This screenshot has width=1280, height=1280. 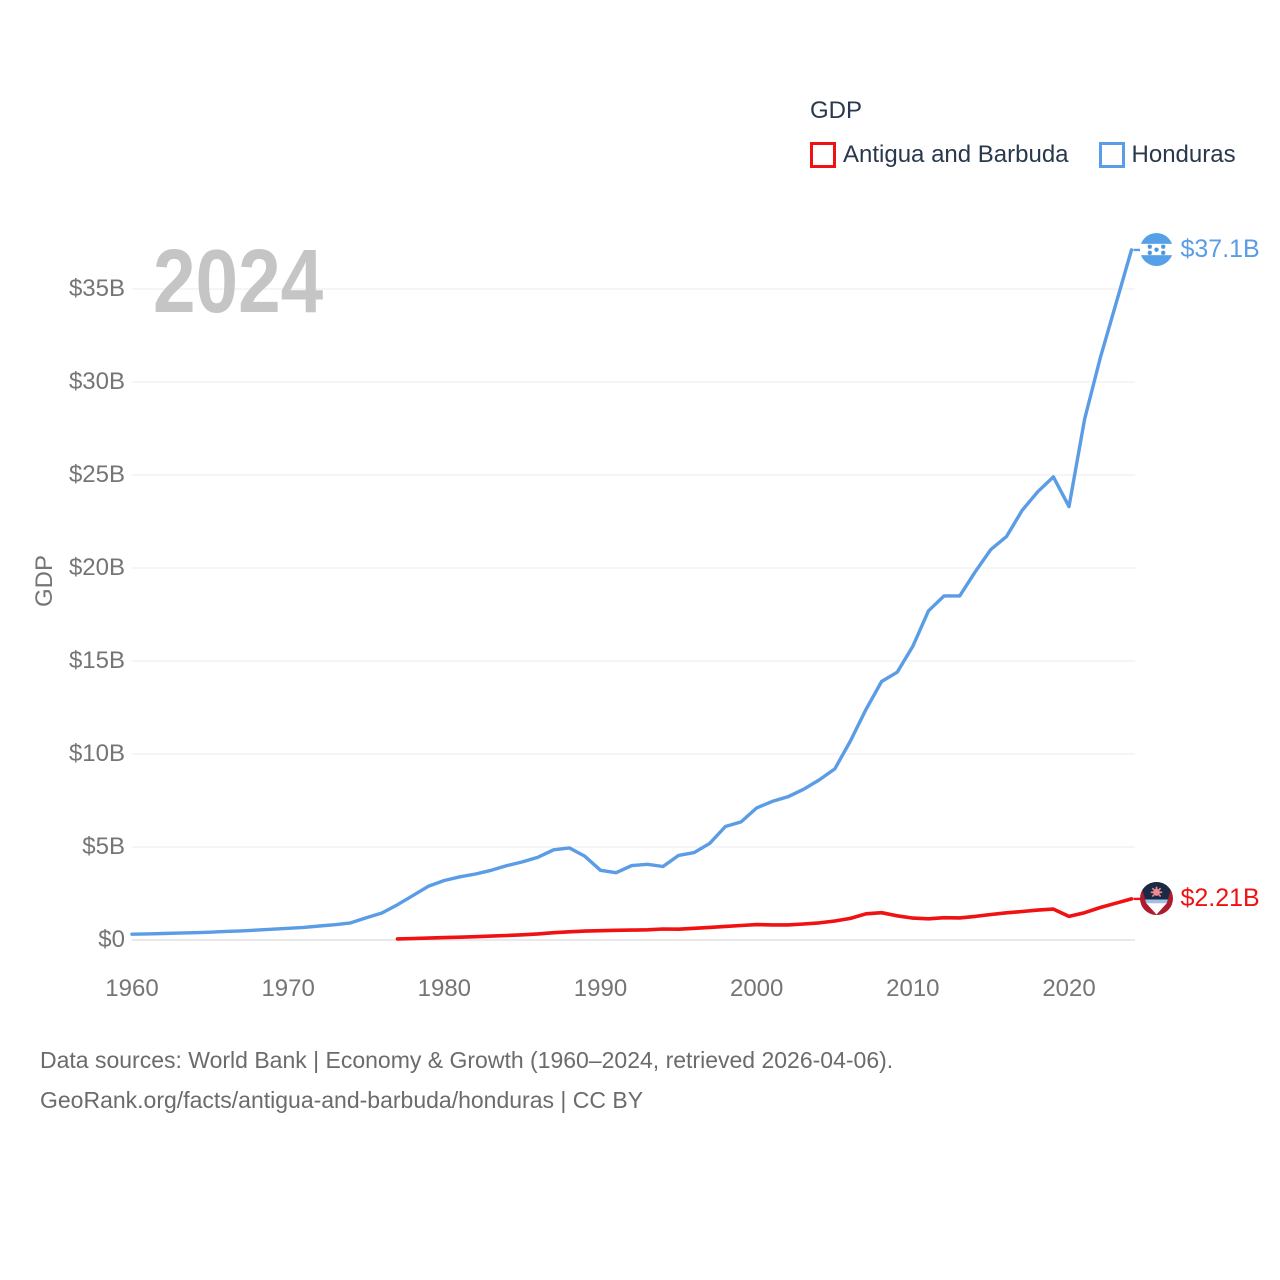 What do you see at coordinates (288, 988) in the screenshot?
I see `x-tick-label: 1970` at bounding box center [288, 988].